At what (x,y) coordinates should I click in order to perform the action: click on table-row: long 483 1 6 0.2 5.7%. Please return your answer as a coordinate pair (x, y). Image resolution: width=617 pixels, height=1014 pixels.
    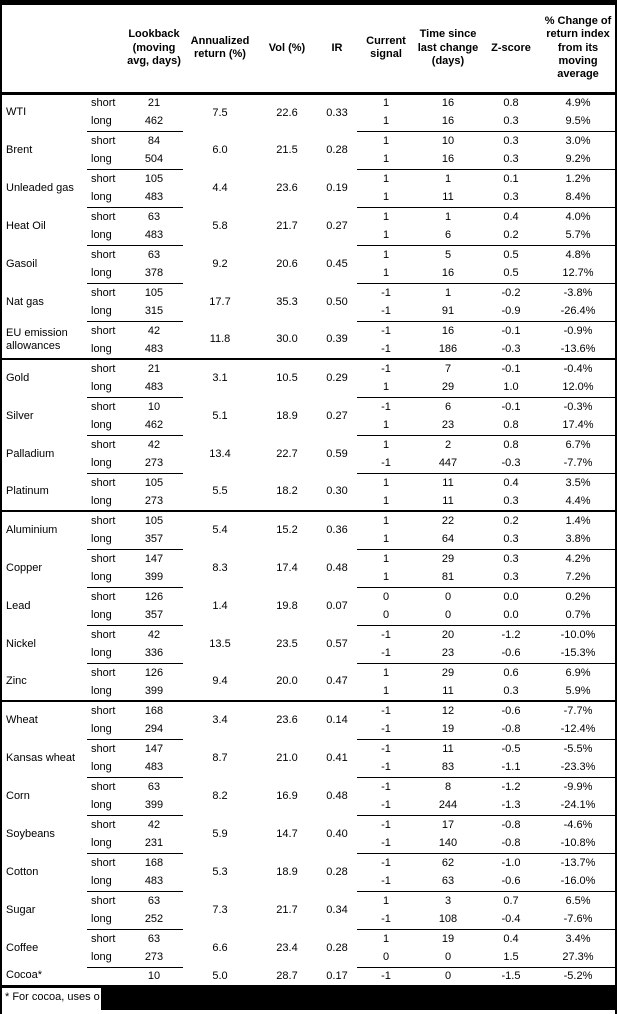
    Looking at the image, I should click on (308, 236).